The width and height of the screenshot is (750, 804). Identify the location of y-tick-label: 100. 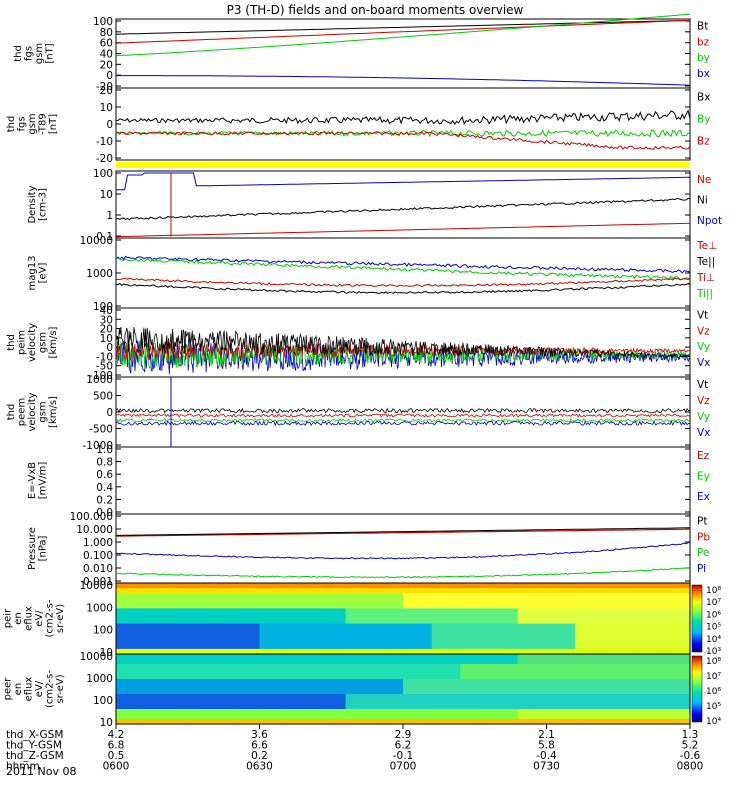
(103, 307).